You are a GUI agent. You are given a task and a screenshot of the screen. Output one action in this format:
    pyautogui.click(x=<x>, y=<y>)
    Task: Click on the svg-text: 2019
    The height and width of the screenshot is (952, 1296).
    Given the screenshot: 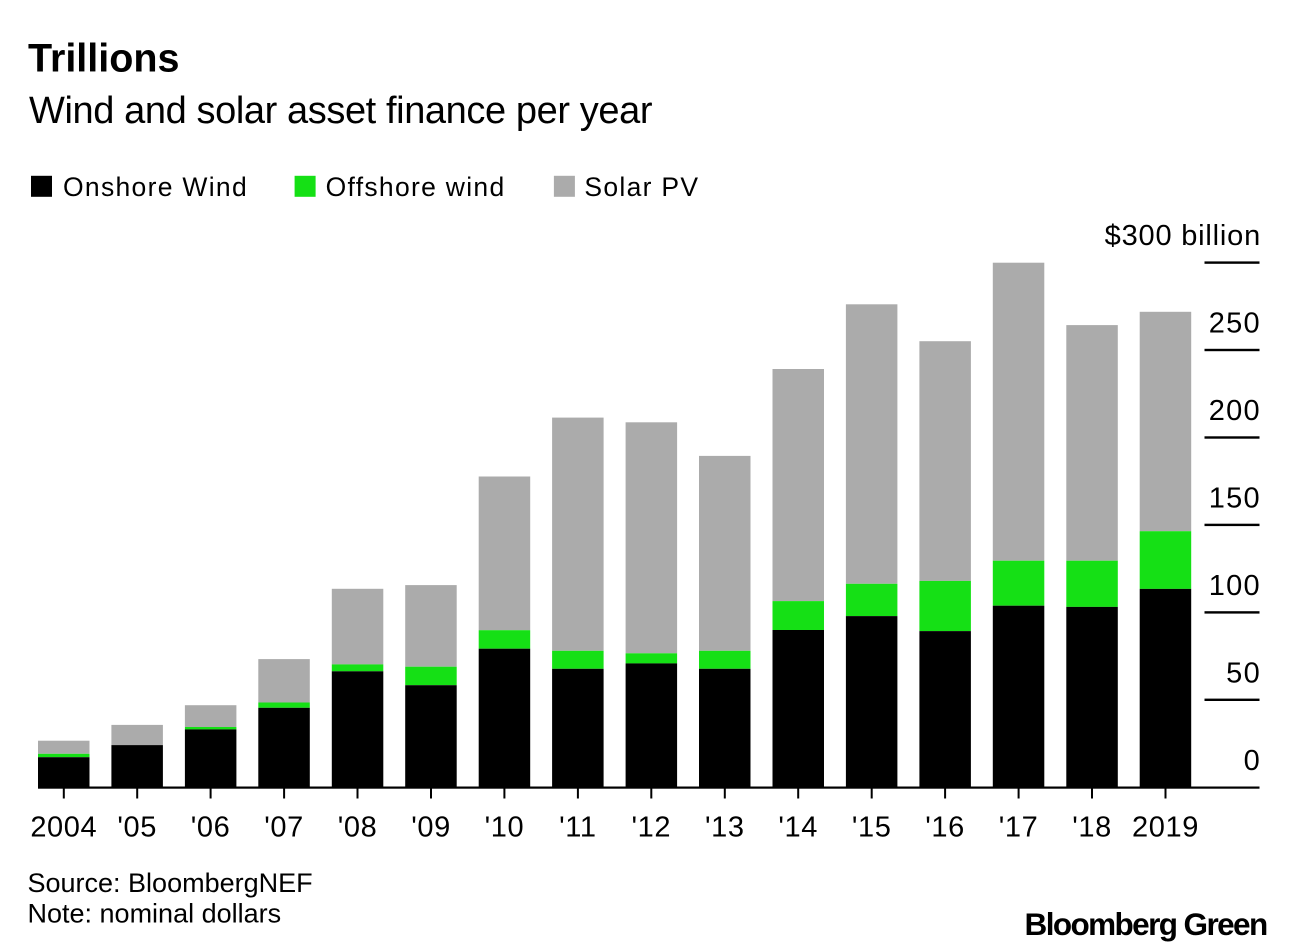 What is the action you would take?
    pyautogui.click(x=1165, y=828)
    